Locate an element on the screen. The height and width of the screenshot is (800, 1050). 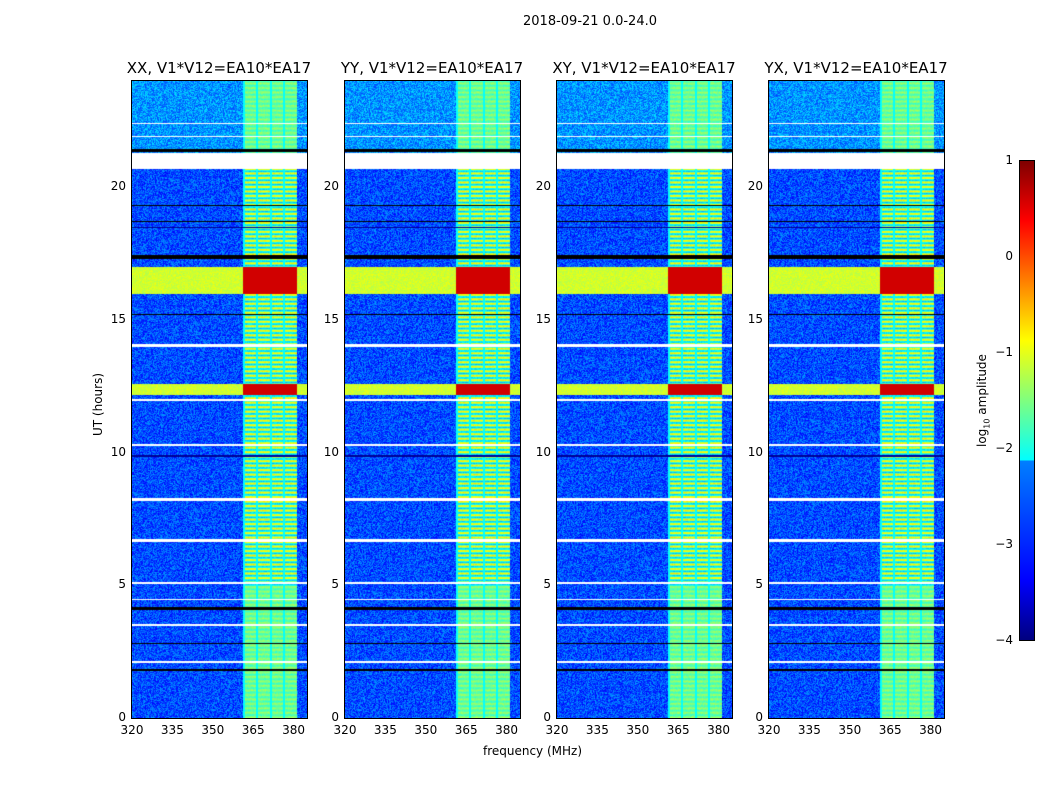
colorbar is located at coordinates (1027, 400).